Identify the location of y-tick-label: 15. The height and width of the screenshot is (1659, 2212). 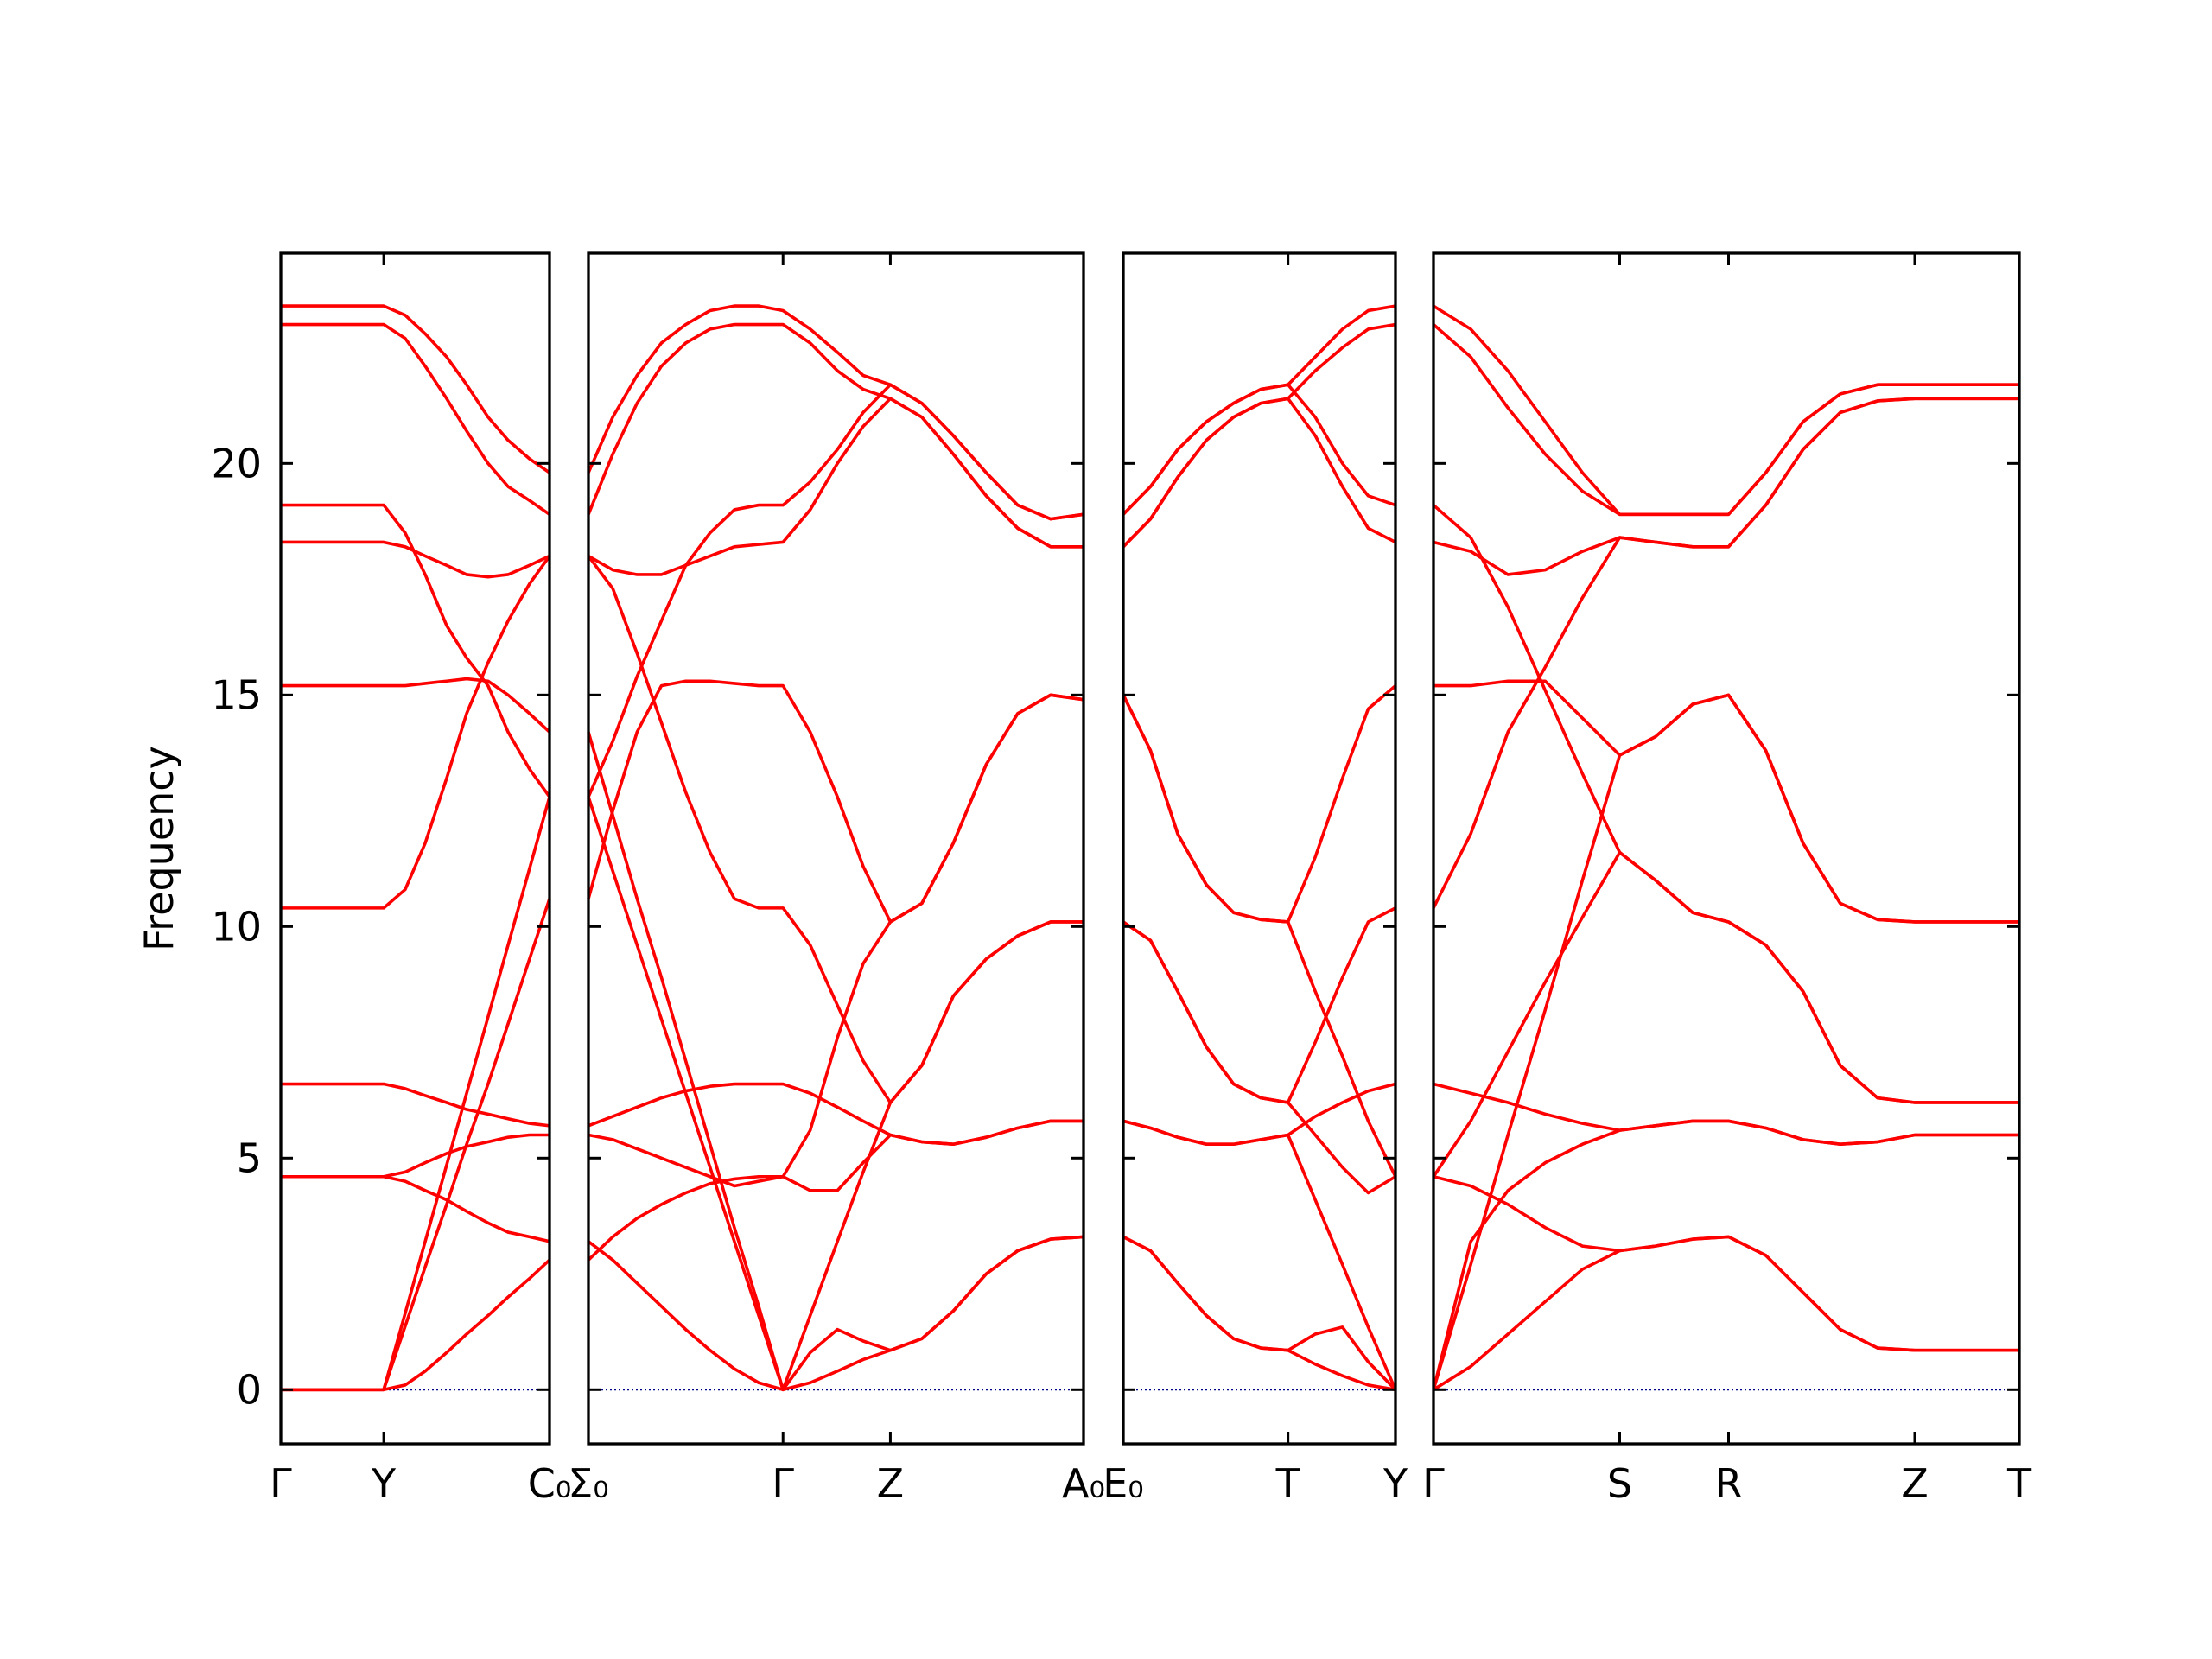
(236, 694).